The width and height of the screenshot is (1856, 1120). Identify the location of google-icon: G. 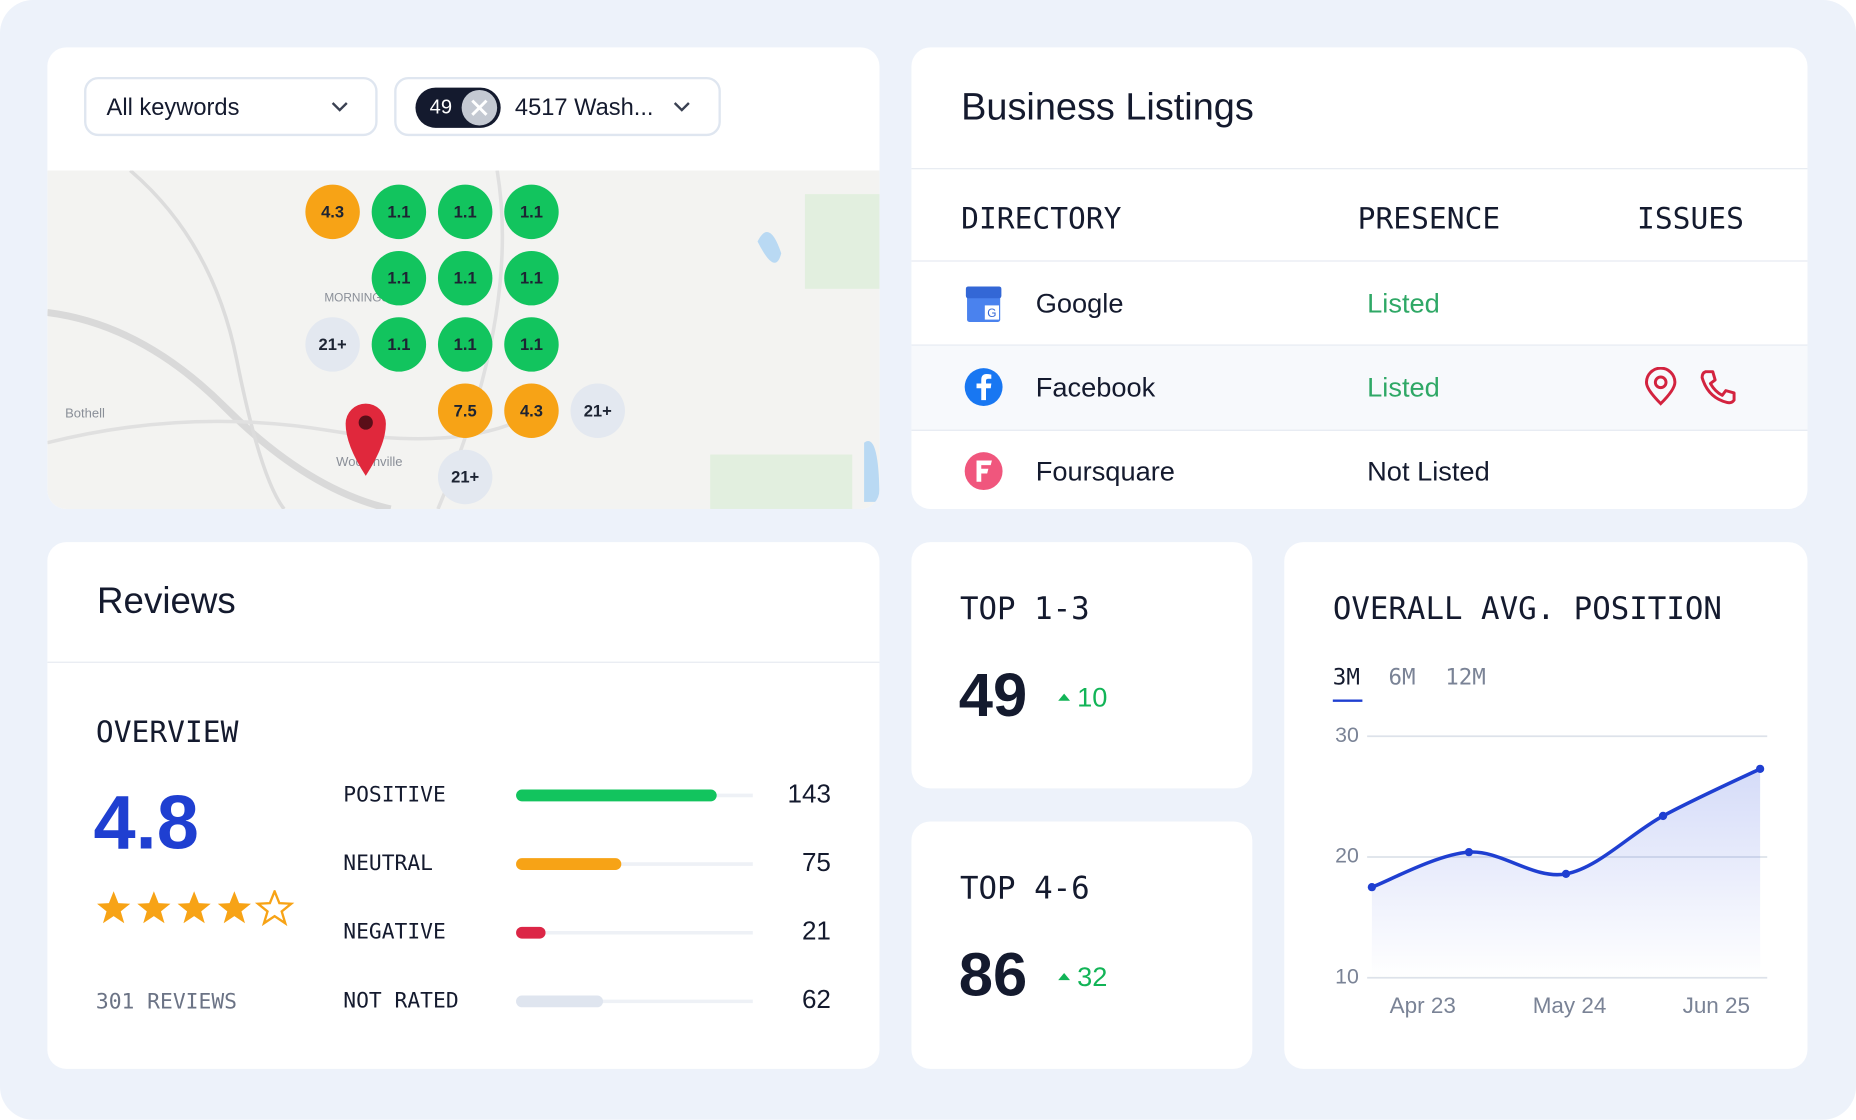
(983, 304).